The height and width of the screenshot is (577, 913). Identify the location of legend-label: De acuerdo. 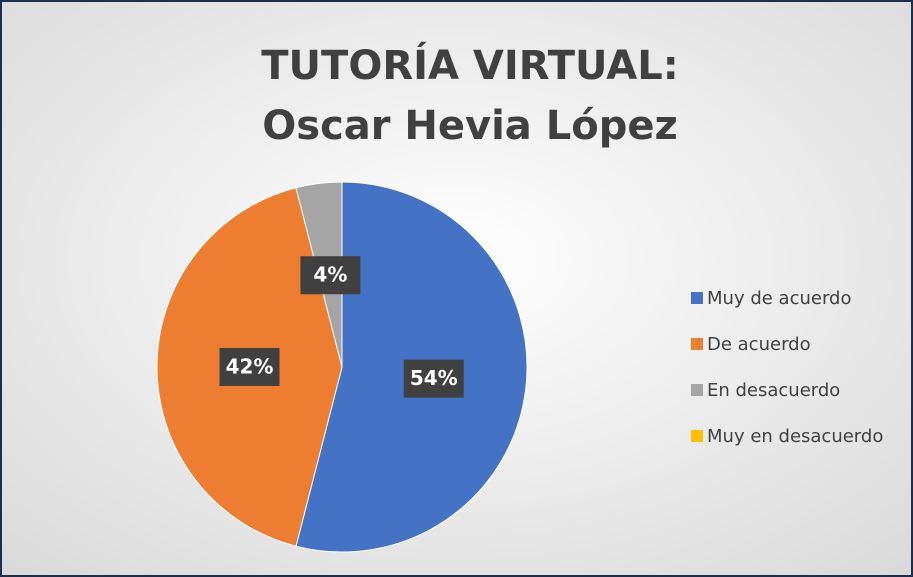
(759, 344).